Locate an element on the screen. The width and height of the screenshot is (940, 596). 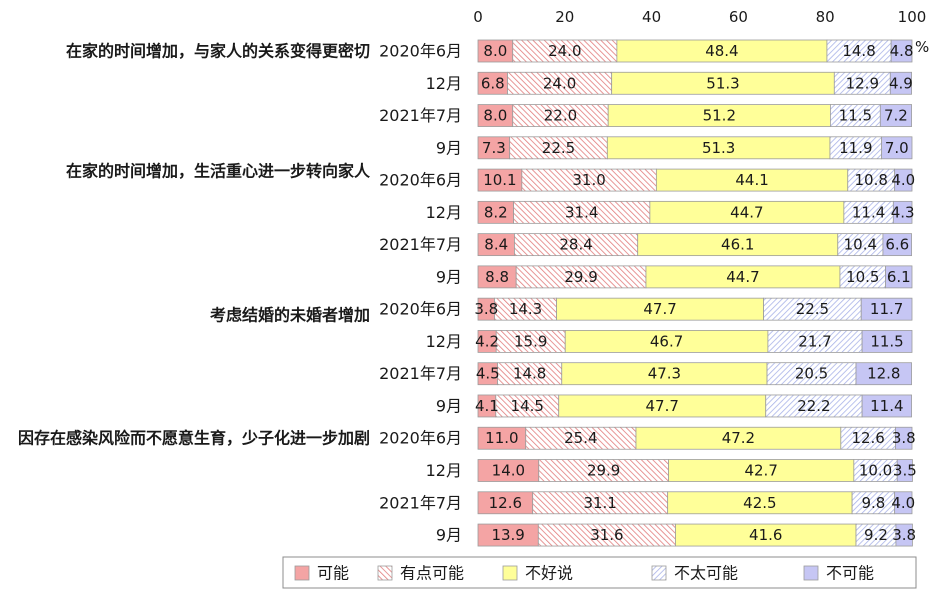
value-label: 10.1 is located at coordinates (499, 180).